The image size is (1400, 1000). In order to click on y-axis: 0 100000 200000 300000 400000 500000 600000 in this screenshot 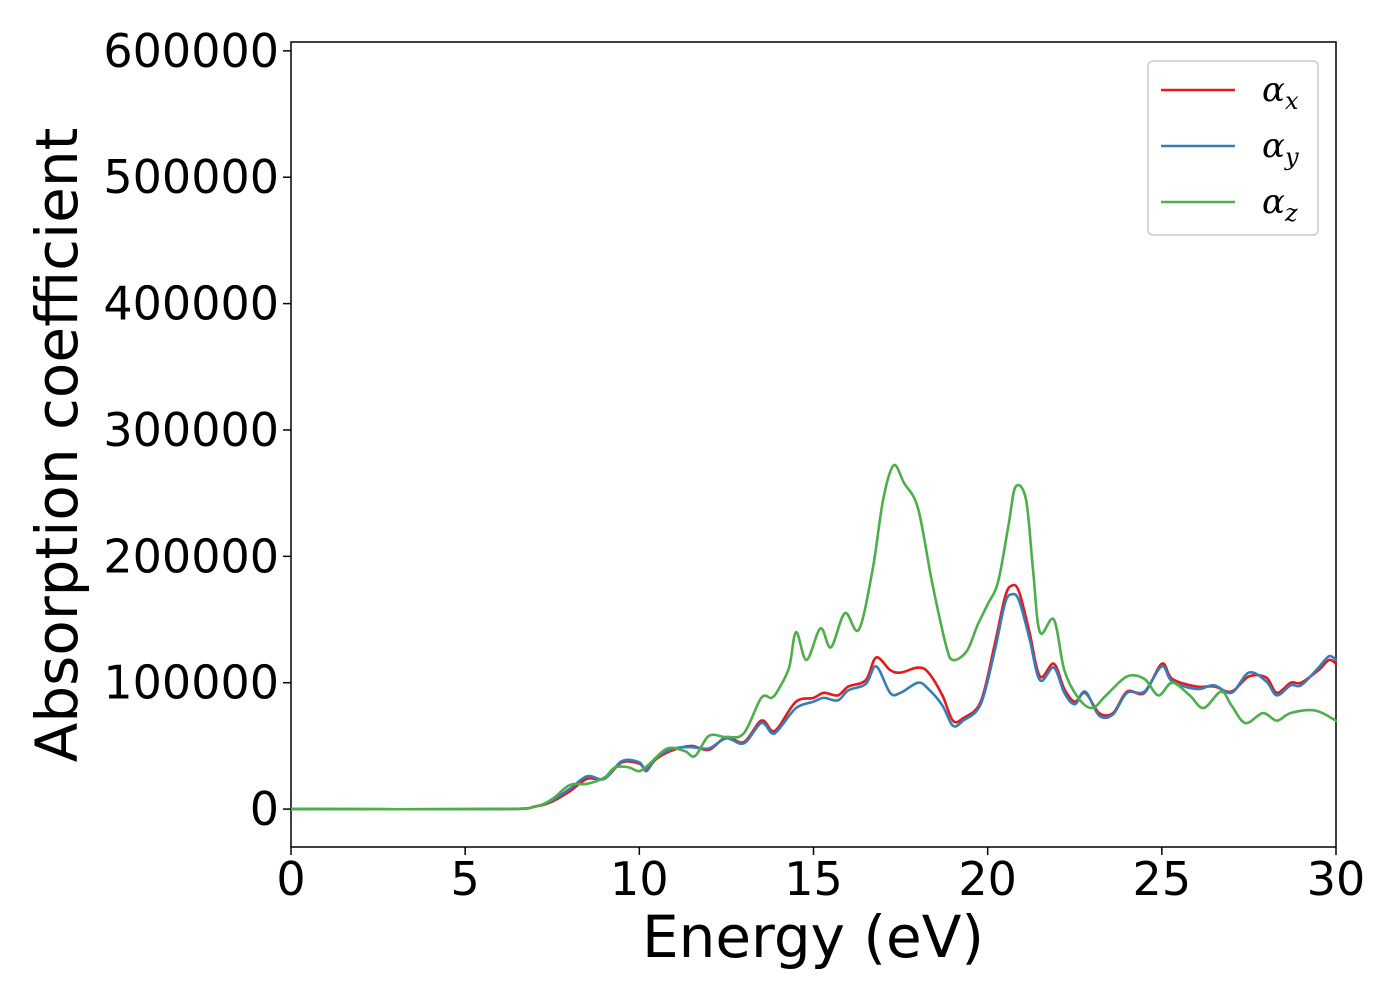, I will do `click(197, 430)`.